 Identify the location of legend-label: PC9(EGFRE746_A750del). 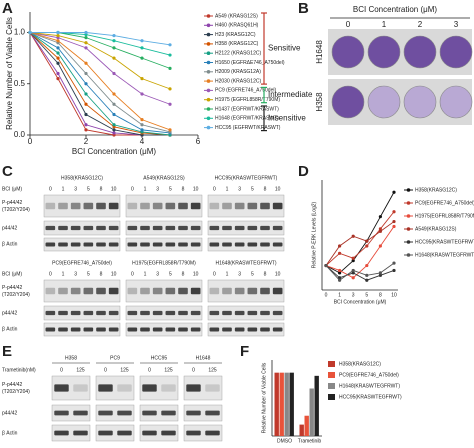
(444, 203).